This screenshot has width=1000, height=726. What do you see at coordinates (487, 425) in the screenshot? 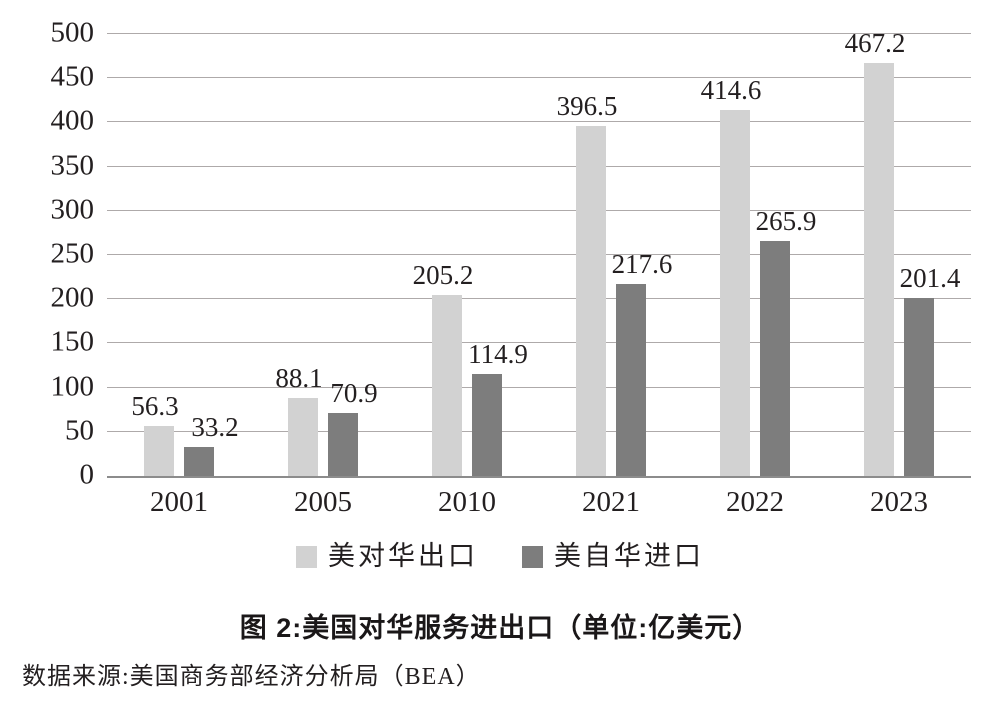
I see `bar-import-2010` at bounding box center [487, 425].